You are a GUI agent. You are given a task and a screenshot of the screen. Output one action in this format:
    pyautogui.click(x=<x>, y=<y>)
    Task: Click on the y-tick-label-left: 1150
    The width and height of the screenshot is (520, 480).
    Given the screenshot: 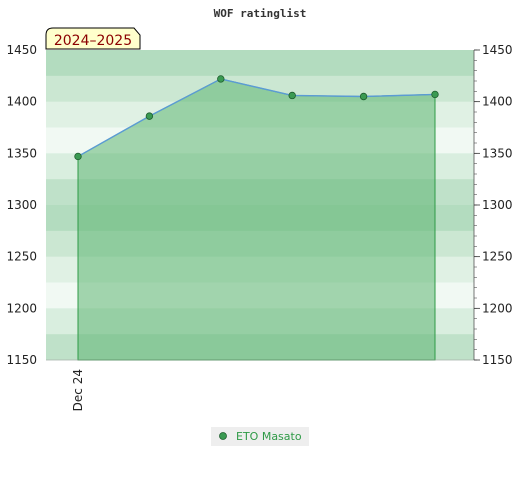 What is the action you would take?
    pyautogui.click(x=21, y=360)
    